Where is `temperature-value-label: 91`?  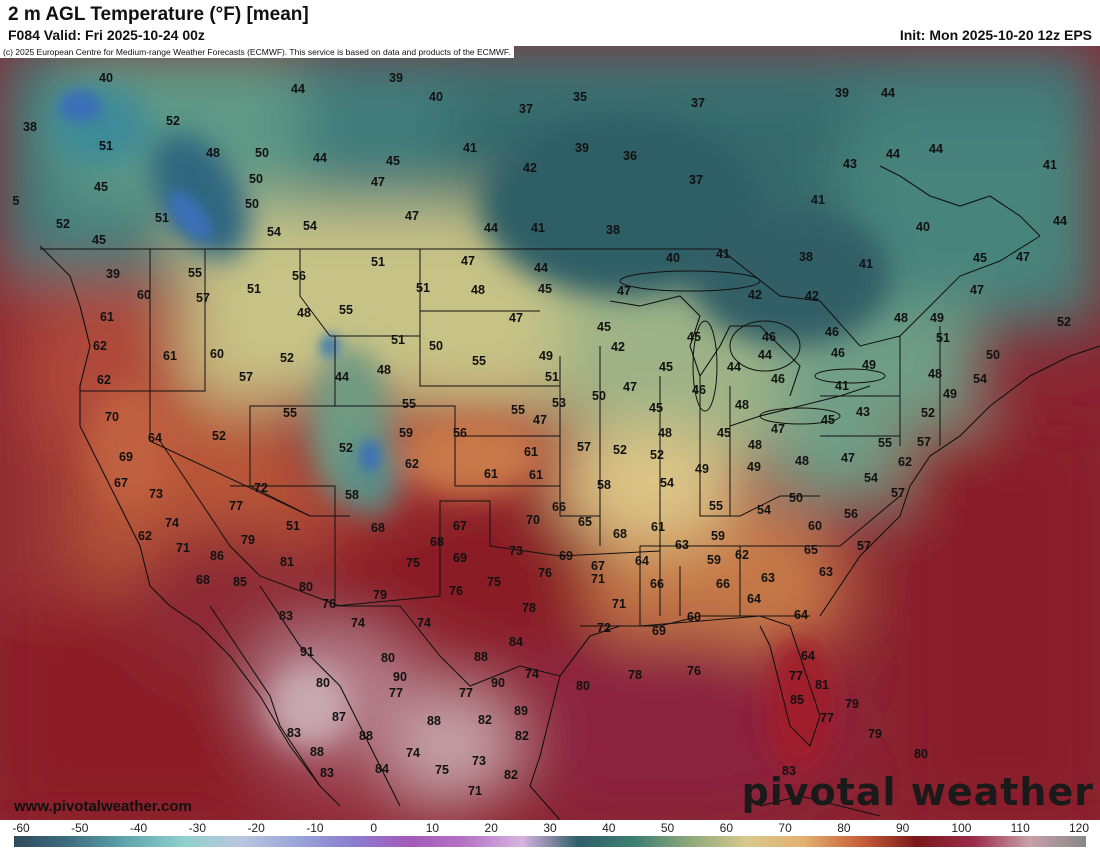 temperature-value-label: 91 is located at coordinates (307, 652).